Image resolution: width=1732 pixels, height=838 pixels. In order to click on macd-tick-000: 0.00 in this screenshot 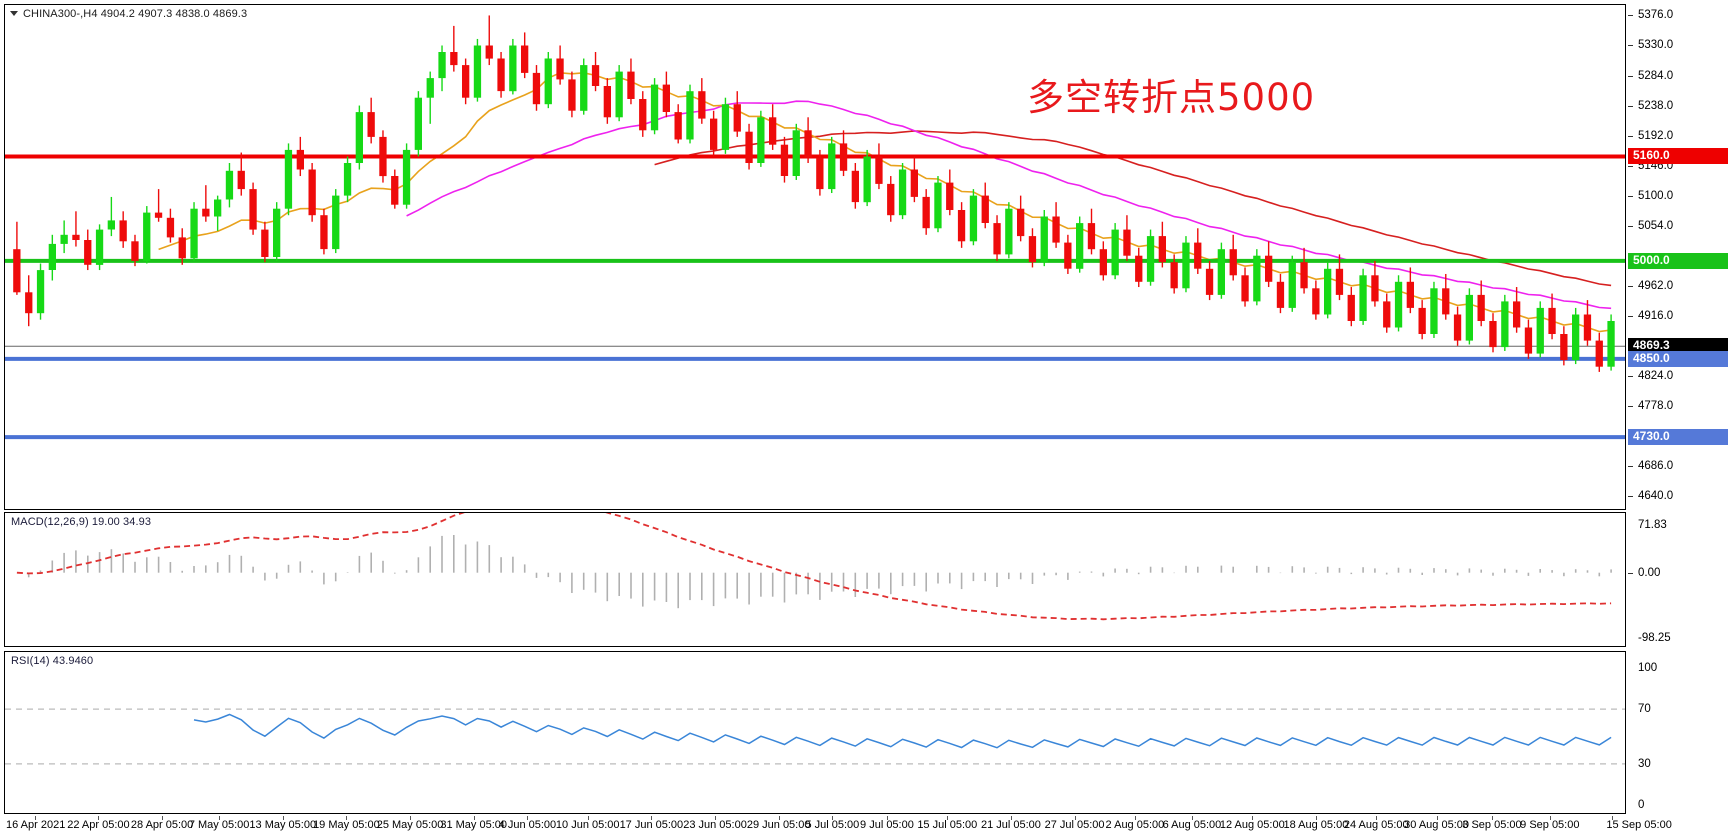, I will do `click(1643, 573)`.